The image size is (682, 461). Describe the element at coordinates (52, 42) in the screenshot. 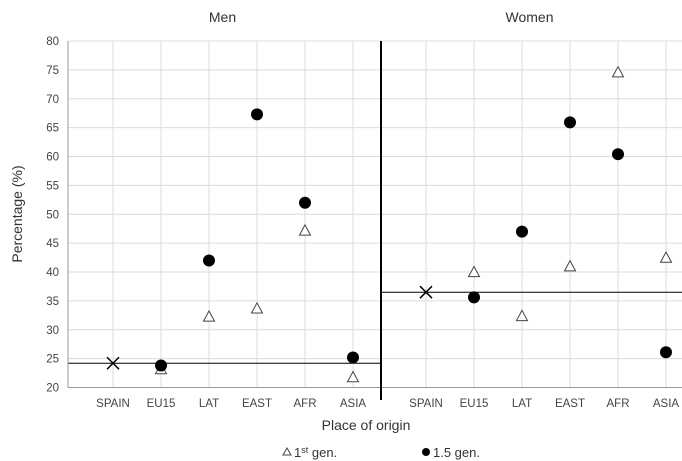

I see `y-tick-label: 80` at that location.